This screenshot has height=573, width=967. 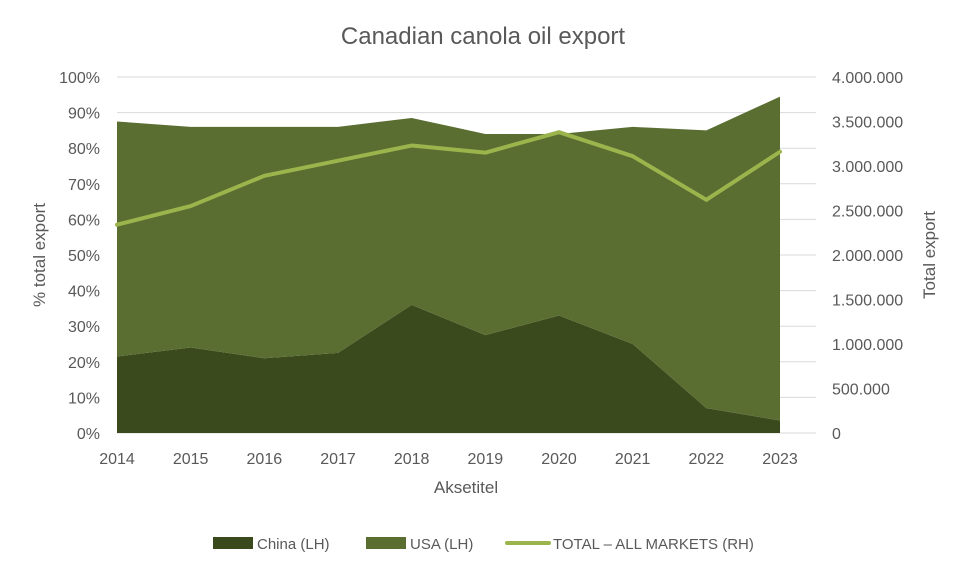 I want to click on y2-tick-label: 2.000.000, so click(x=867, y=256).